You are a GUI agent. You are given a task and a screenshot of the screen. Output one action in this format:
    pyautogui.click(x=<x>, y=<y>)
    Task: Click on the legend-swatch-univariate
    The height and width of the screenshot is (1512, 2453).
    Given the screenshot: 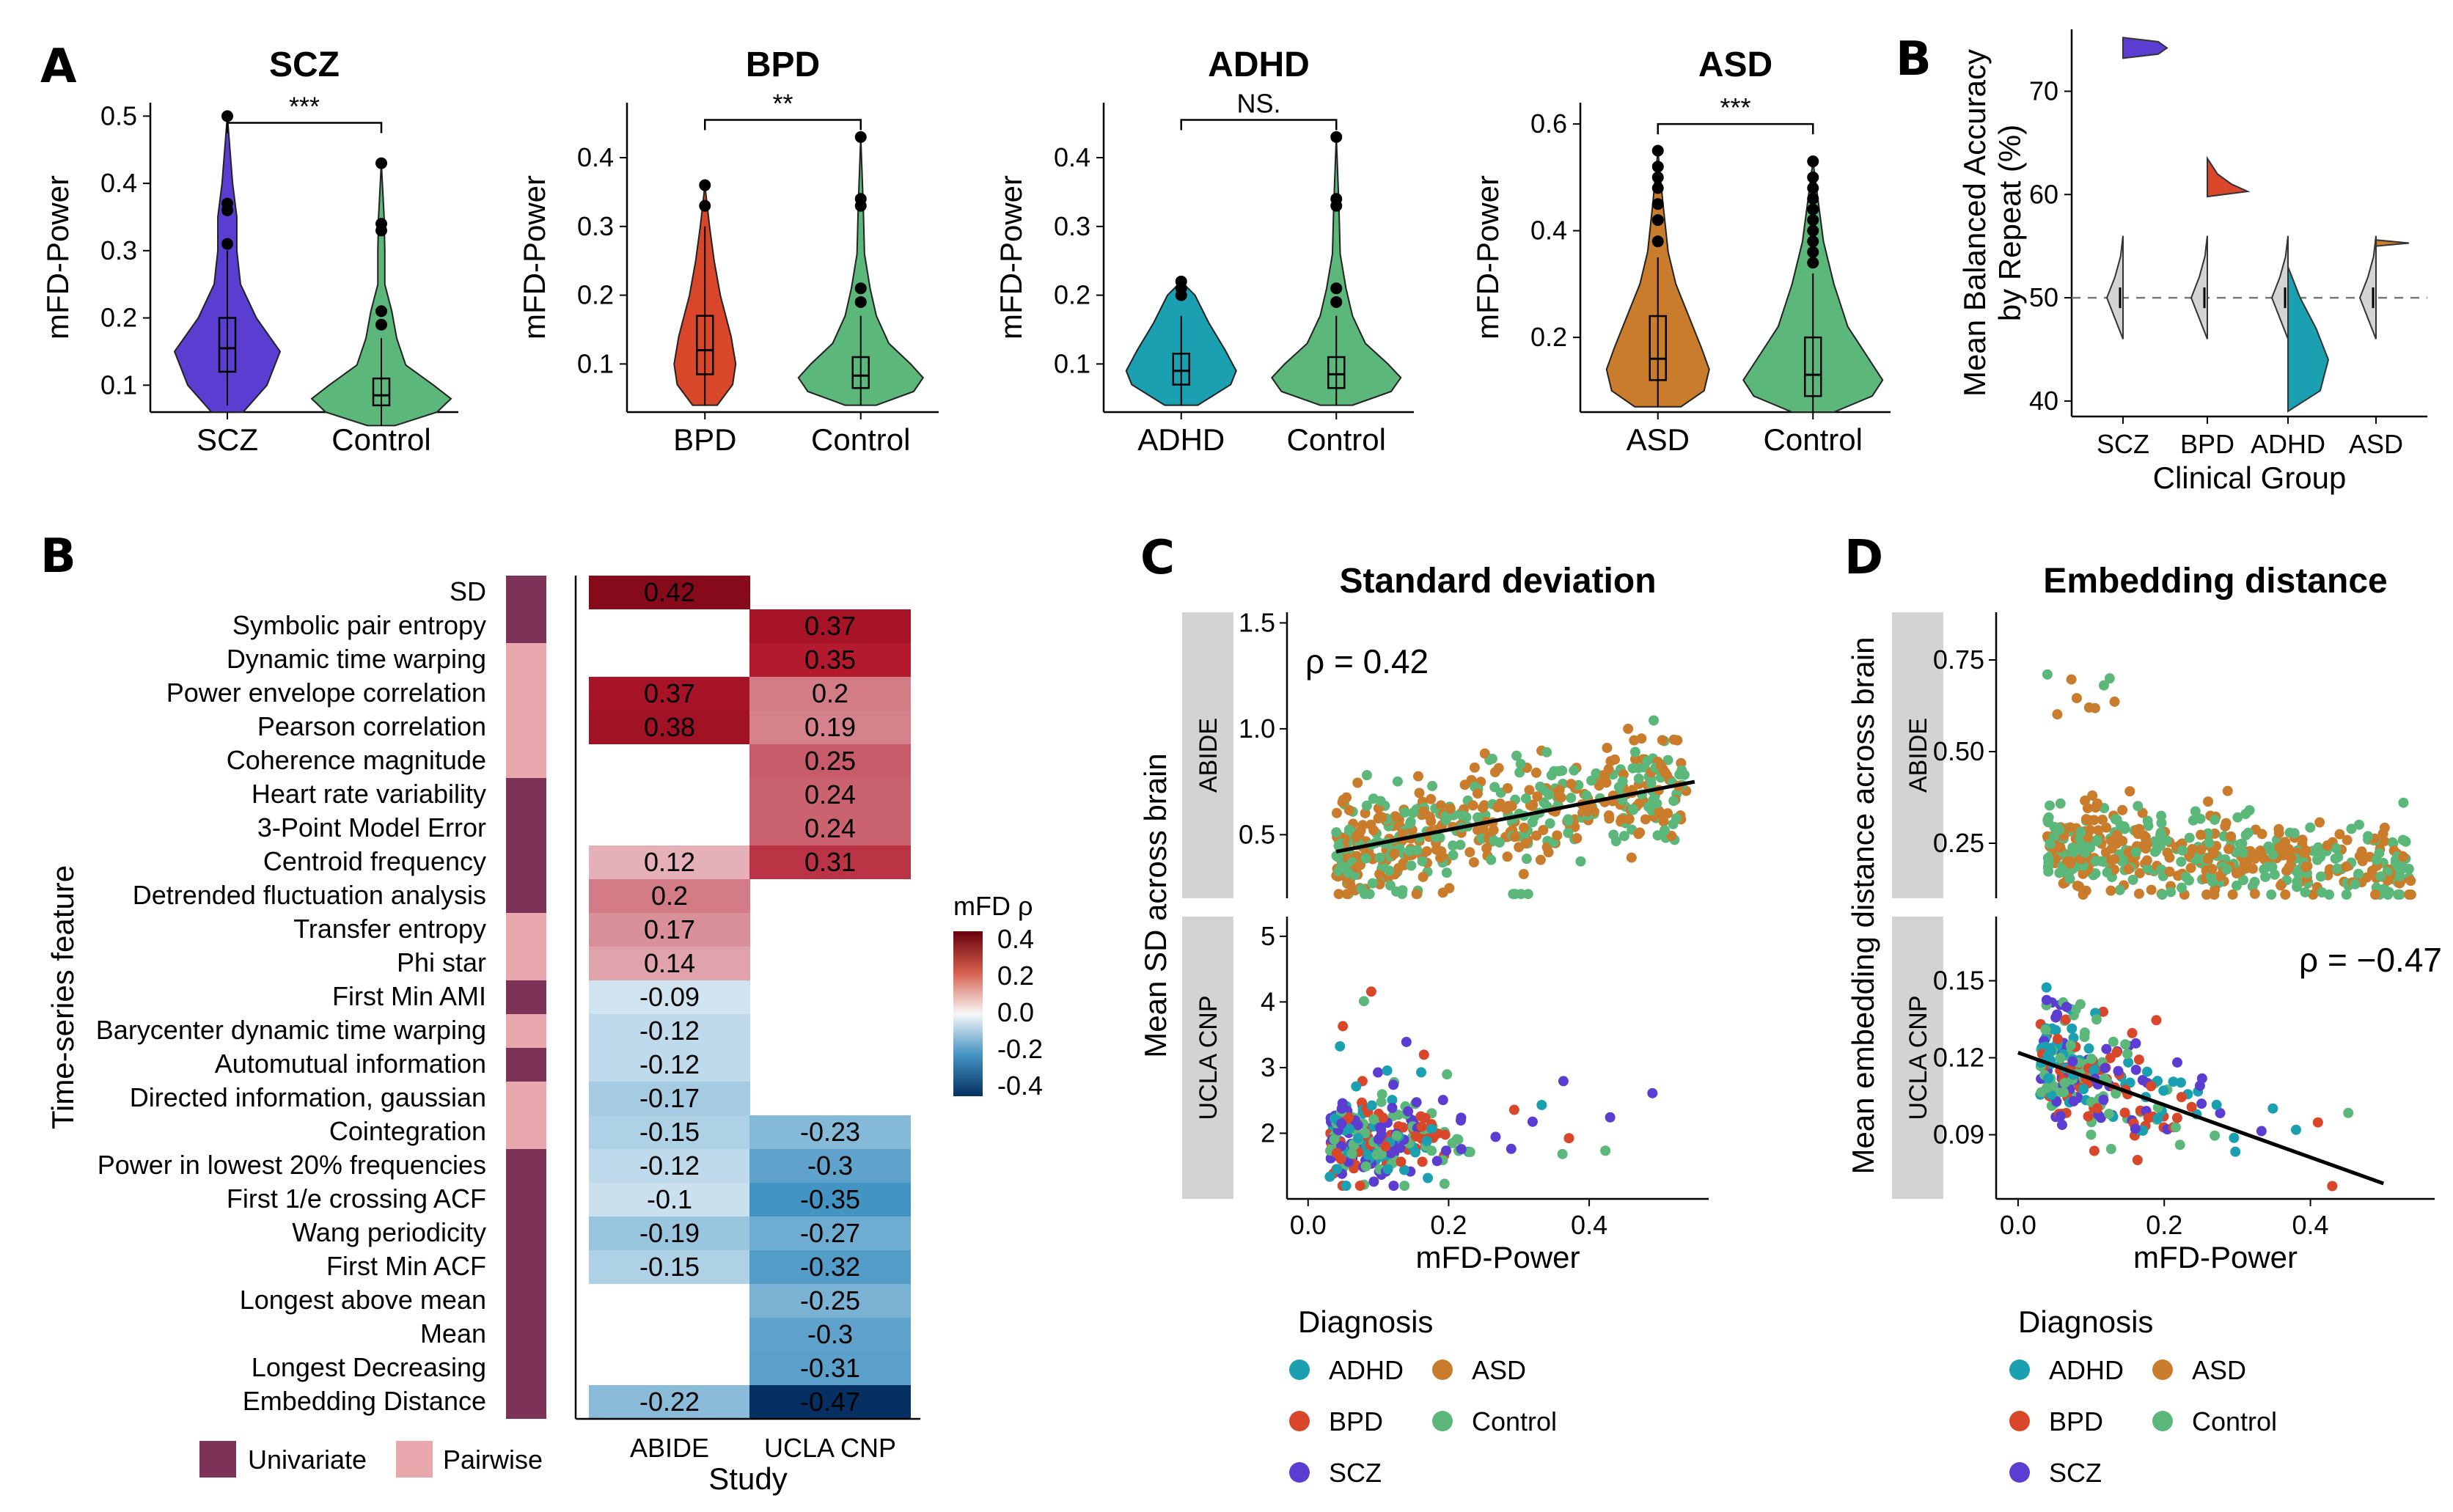 What is the action you would take?
    pyautogui.click(x=217, y=1460)
    